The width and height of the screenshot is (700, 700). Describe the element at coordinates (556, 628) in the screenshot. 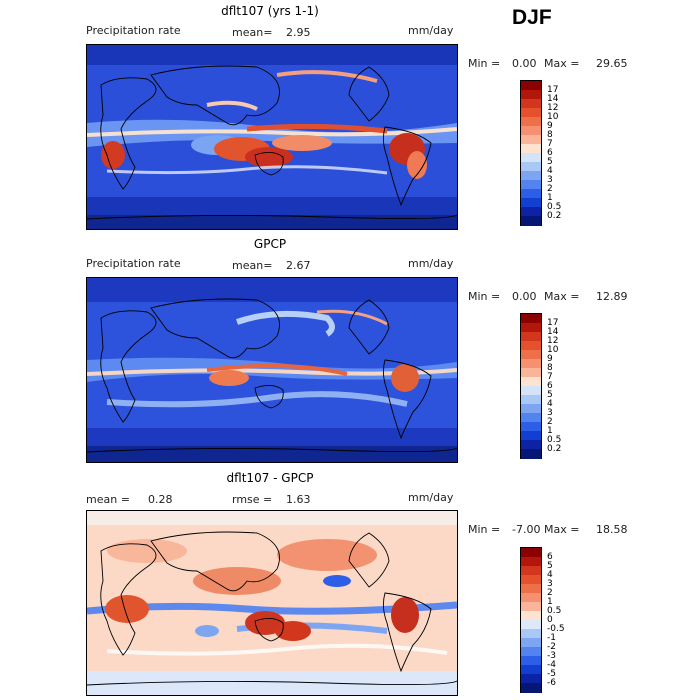

I see `colorbar-tick-label: -0.5` at that location.